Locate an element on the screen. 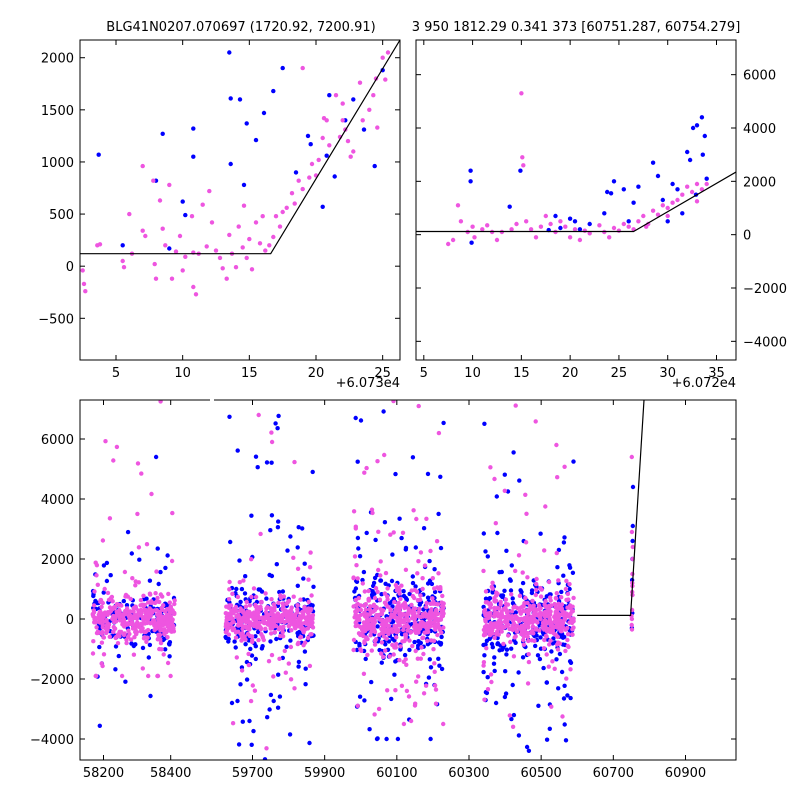 The height and width of the screenshot is (800, 800). top-right-offset-label: +6.072e4 is located at coordinates (704, 383).